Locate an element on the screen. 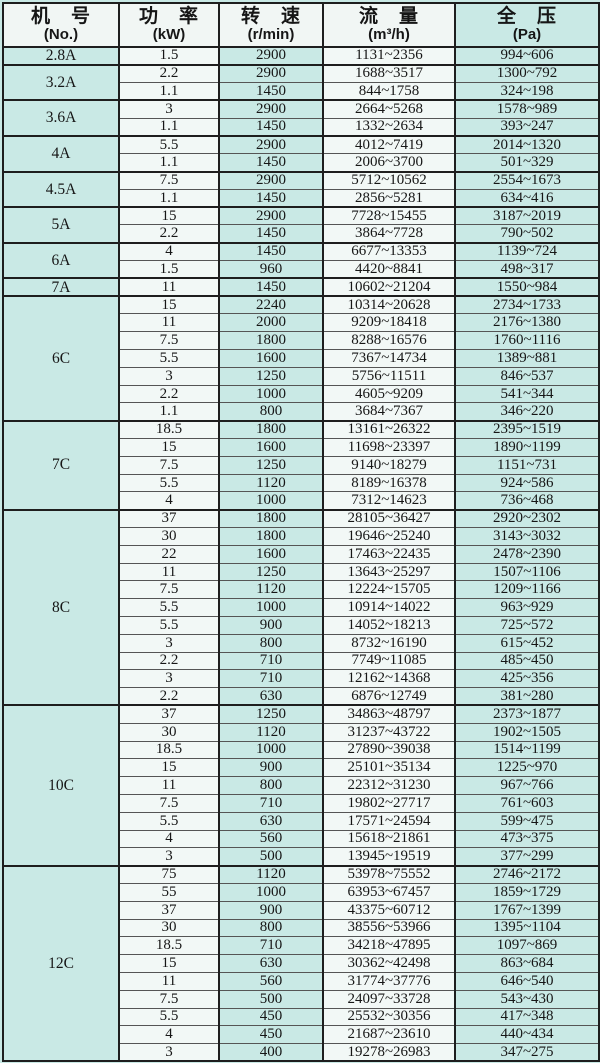 Image resolution: width=600 pixels, height=1063 pixels. flow-cell: 38556~53966 is located at coordinates (389, 928).